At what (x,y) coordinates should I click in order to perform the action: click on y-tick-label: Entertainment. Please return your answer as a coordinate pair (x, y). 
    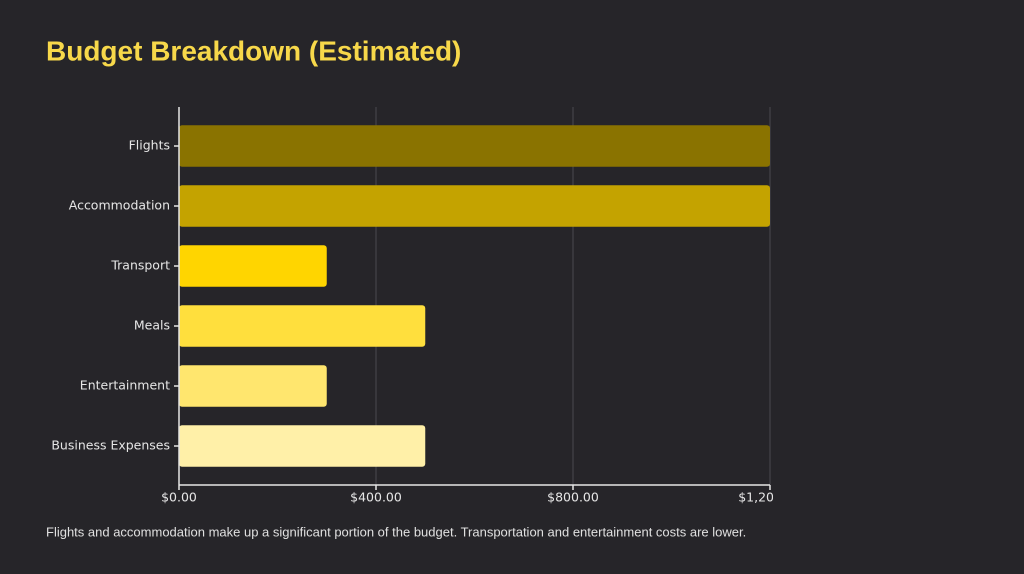
    Looking at the image, I should click on (125, 385).